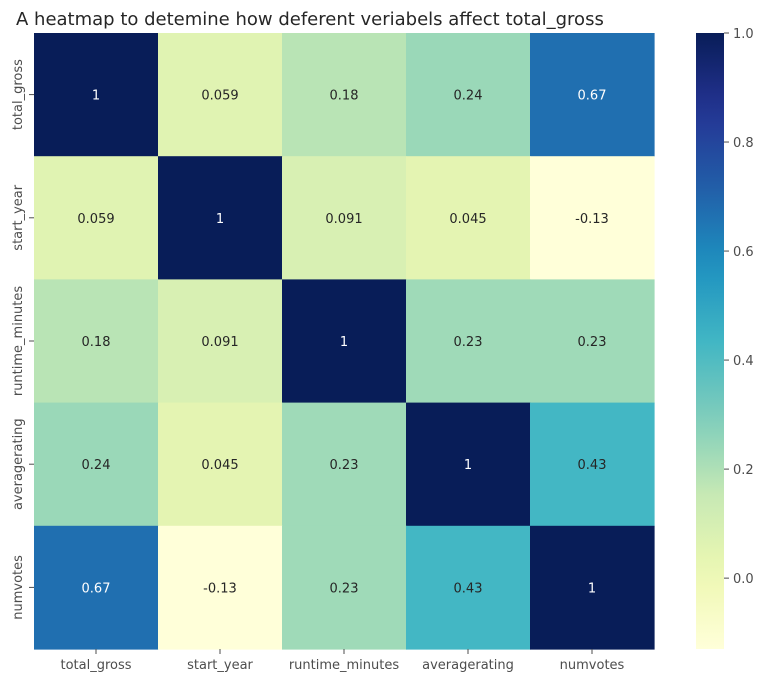  I want to click on x-tick-label: numvotes, so click(592, 665).